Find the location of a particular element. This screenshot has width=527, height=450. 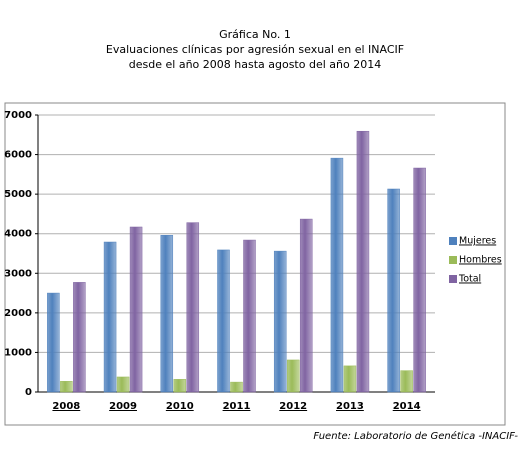

x-tick-label: 2010 is located at coordinates (180, 406).